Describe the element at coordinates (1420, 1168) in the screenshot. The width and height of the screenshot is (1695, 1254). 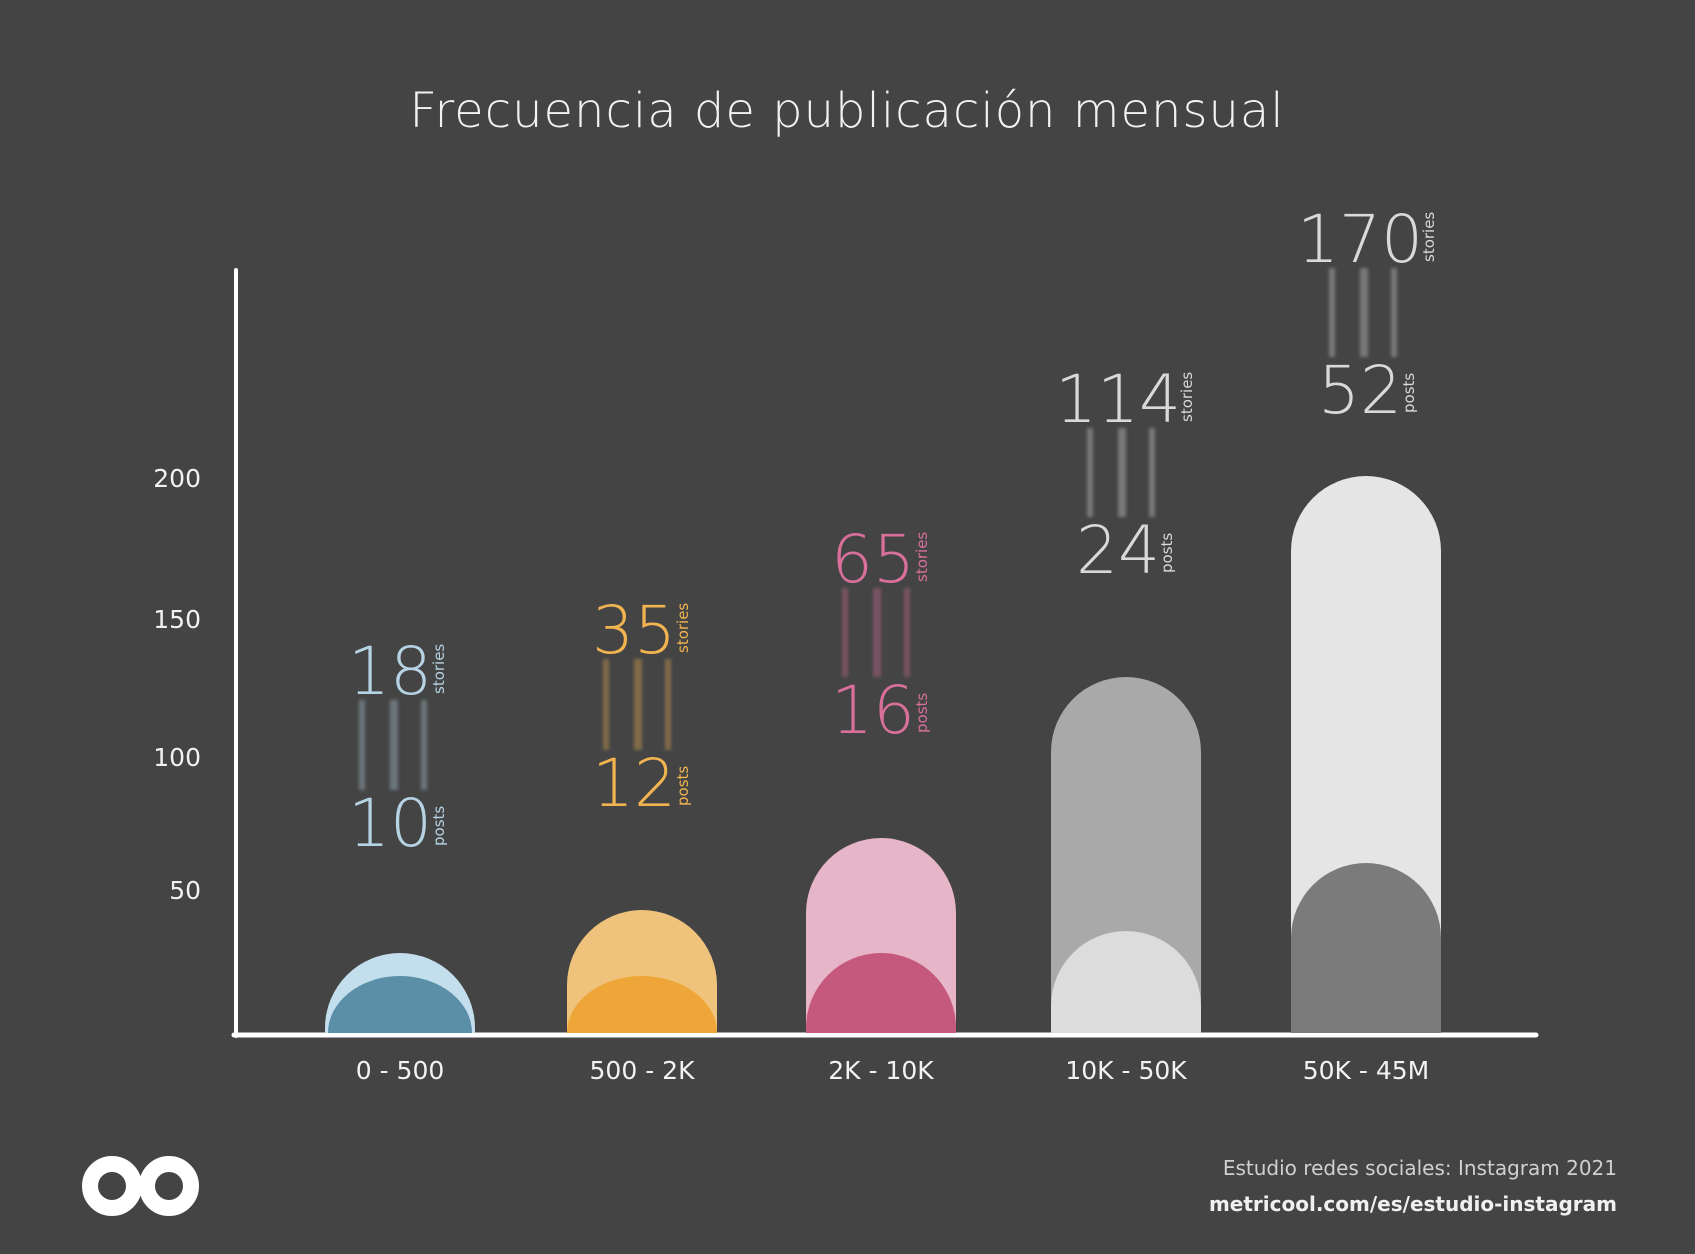
I see `footer-study: Estudio redes sociales: Instagram 2021` at that location.